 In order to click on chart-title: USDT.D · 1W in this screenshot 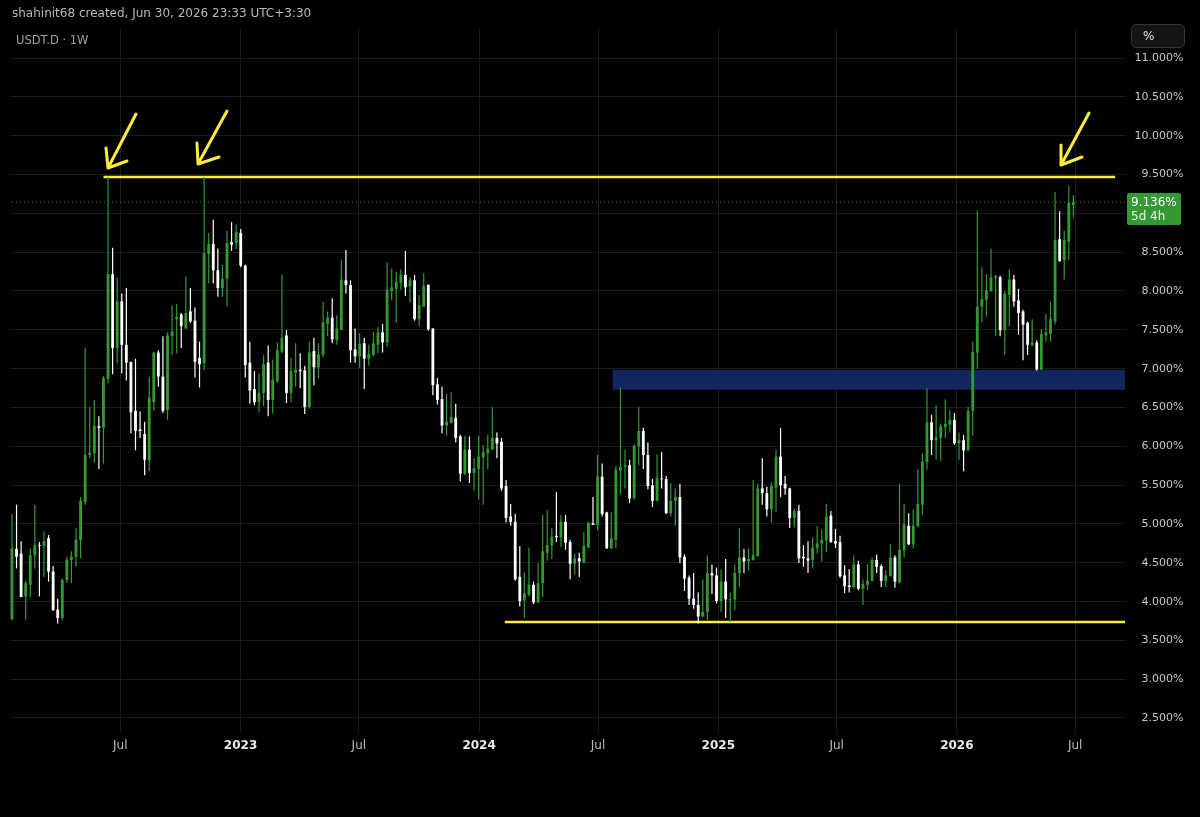, I will do `click(52, 40)`.